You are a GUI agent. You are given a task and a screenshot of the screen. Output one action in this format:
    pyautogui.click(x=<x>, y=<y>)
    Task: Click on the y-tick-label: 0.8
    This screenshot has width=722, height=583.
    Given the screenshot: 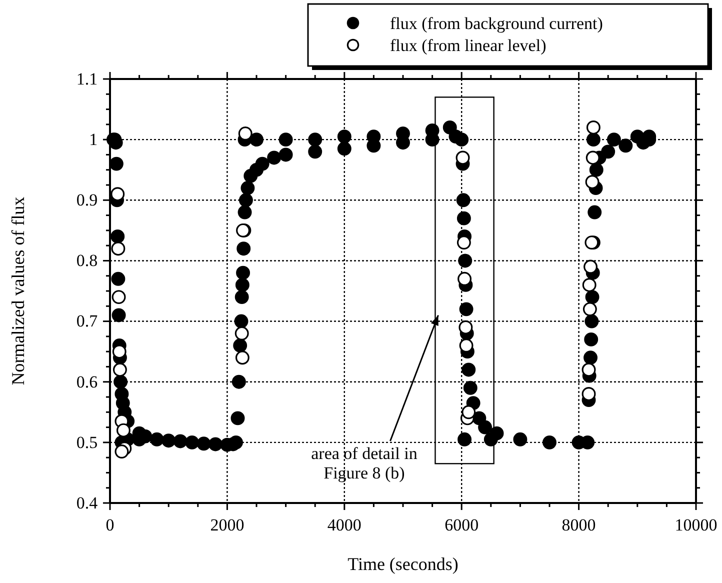 What is the action you would take?
    pyautogui.click(x=87, y=260)
    